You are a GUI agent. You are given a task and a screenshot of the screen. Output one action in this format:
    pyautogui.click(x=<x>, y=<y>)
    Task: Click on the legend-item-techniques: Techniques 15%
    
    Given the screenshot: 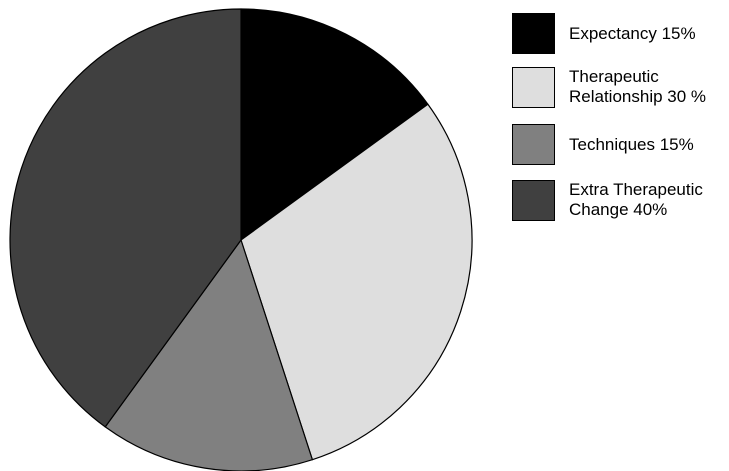 What is the action you would take?
    pyautogui.click(x=603, y=144)
    